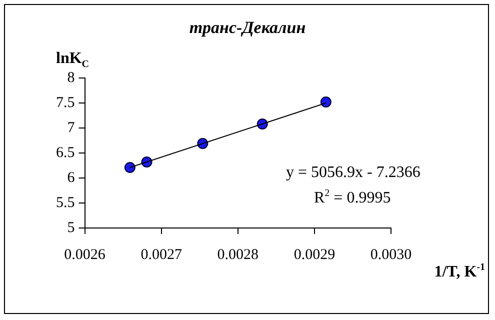  I want to click on y-axis-title: lnK$_{C}$, so click(73, 60).